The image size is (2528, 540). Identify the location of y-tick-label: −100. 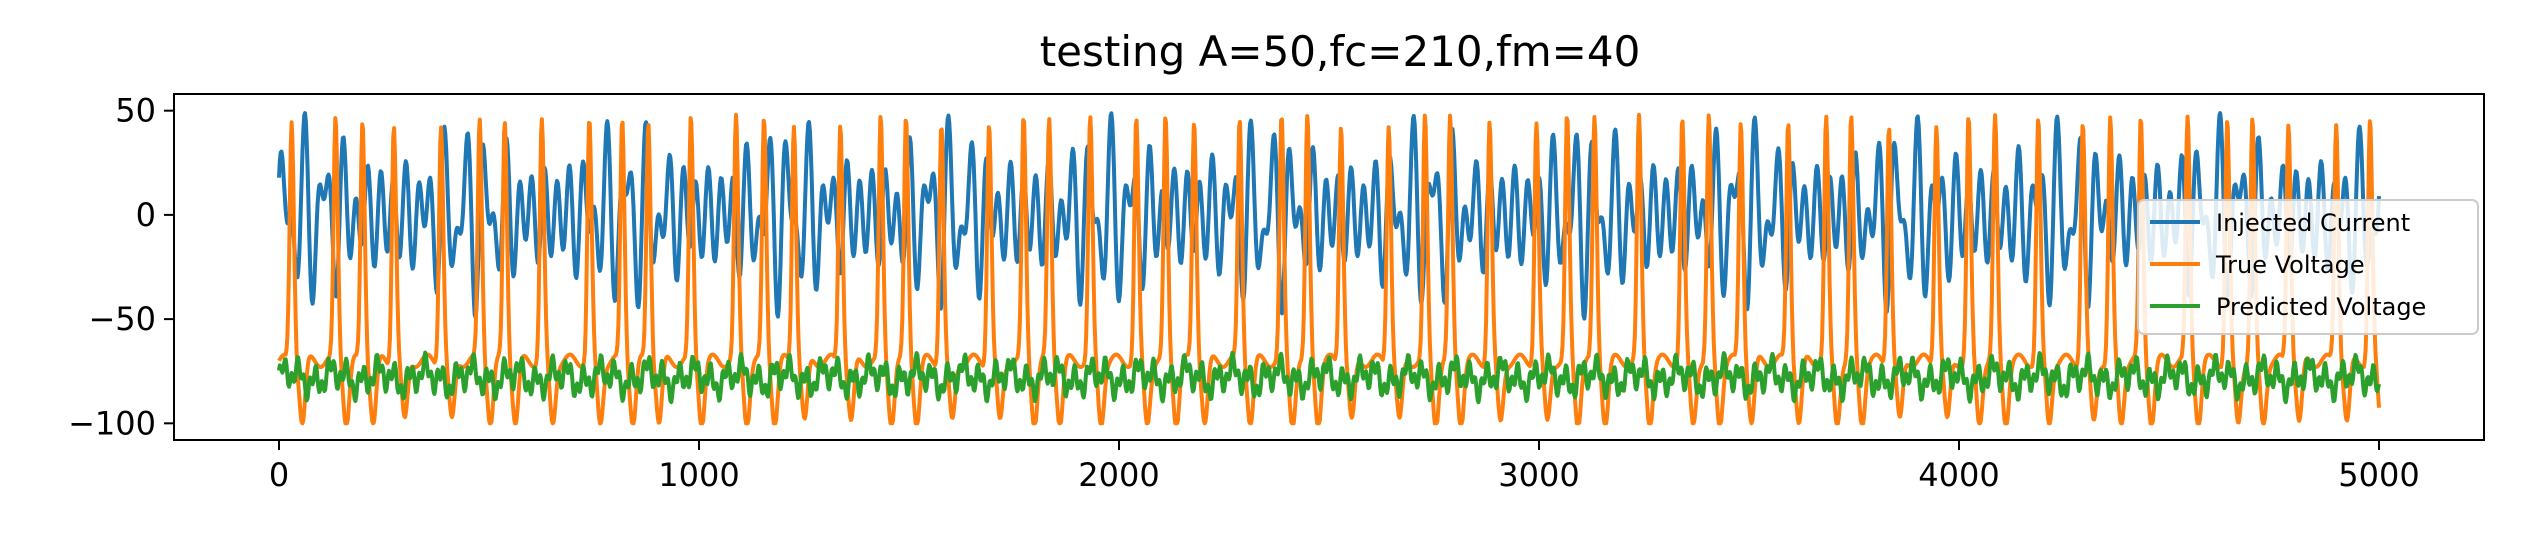
(112, 423).